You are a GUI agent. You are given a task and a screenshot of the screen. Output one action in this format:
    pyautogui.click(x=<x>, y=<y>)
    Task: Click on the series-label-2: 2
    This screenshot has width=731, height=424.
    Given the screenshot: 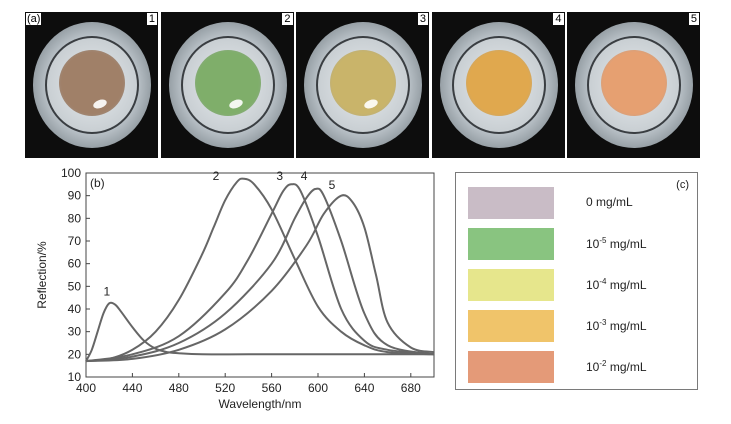 What is the action you would take?
    pyautogui.click(x=216, y=176)
    